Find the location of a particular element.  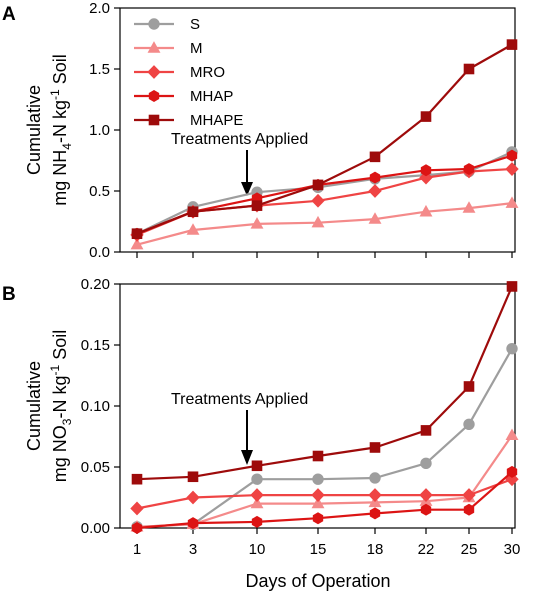

panel-b-annotation: Treatments Applied is located at coordinates (239, 399).